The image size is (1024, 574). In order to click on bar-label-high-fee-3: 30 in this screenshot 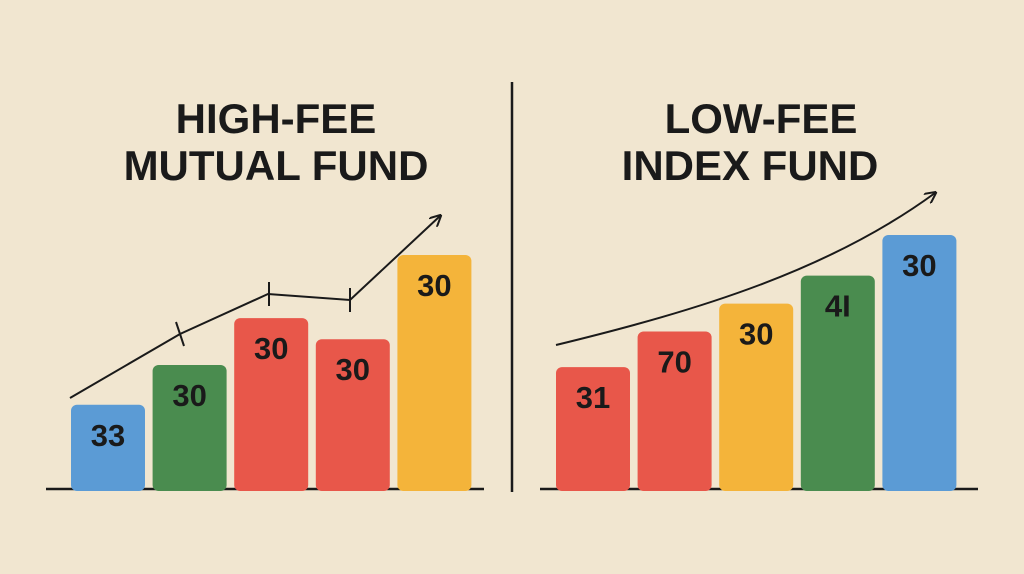, I will do `click(271, 348)`.